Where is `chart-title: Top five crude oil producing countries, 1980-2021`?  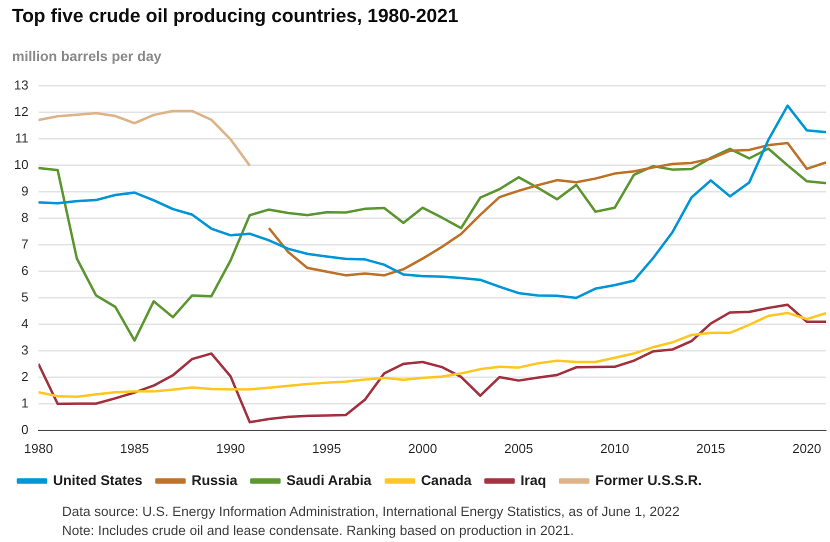 chart-title: Top five crude oil producing countries, 1980-2021 is located at coordinates (235, 17).